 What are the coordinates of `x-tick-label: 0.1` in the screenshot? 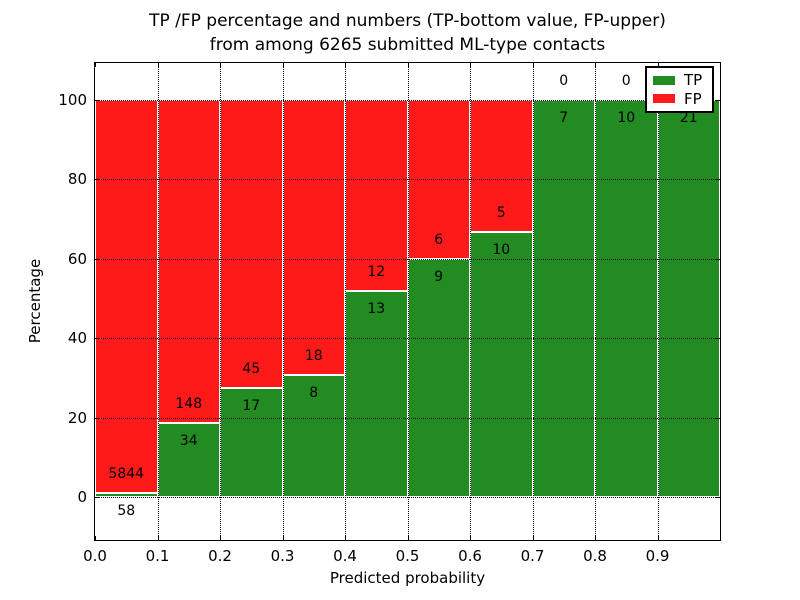 It's located at (157, 556).